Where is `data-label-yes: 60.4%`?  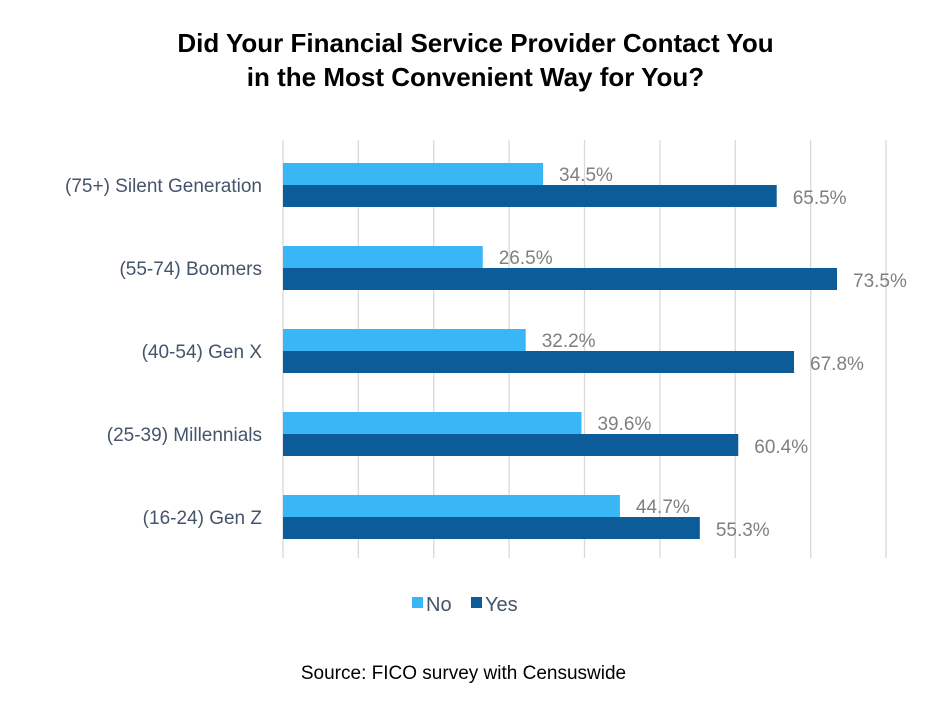
data-label-yes: 60.4% is located at coordinates (781, 447).